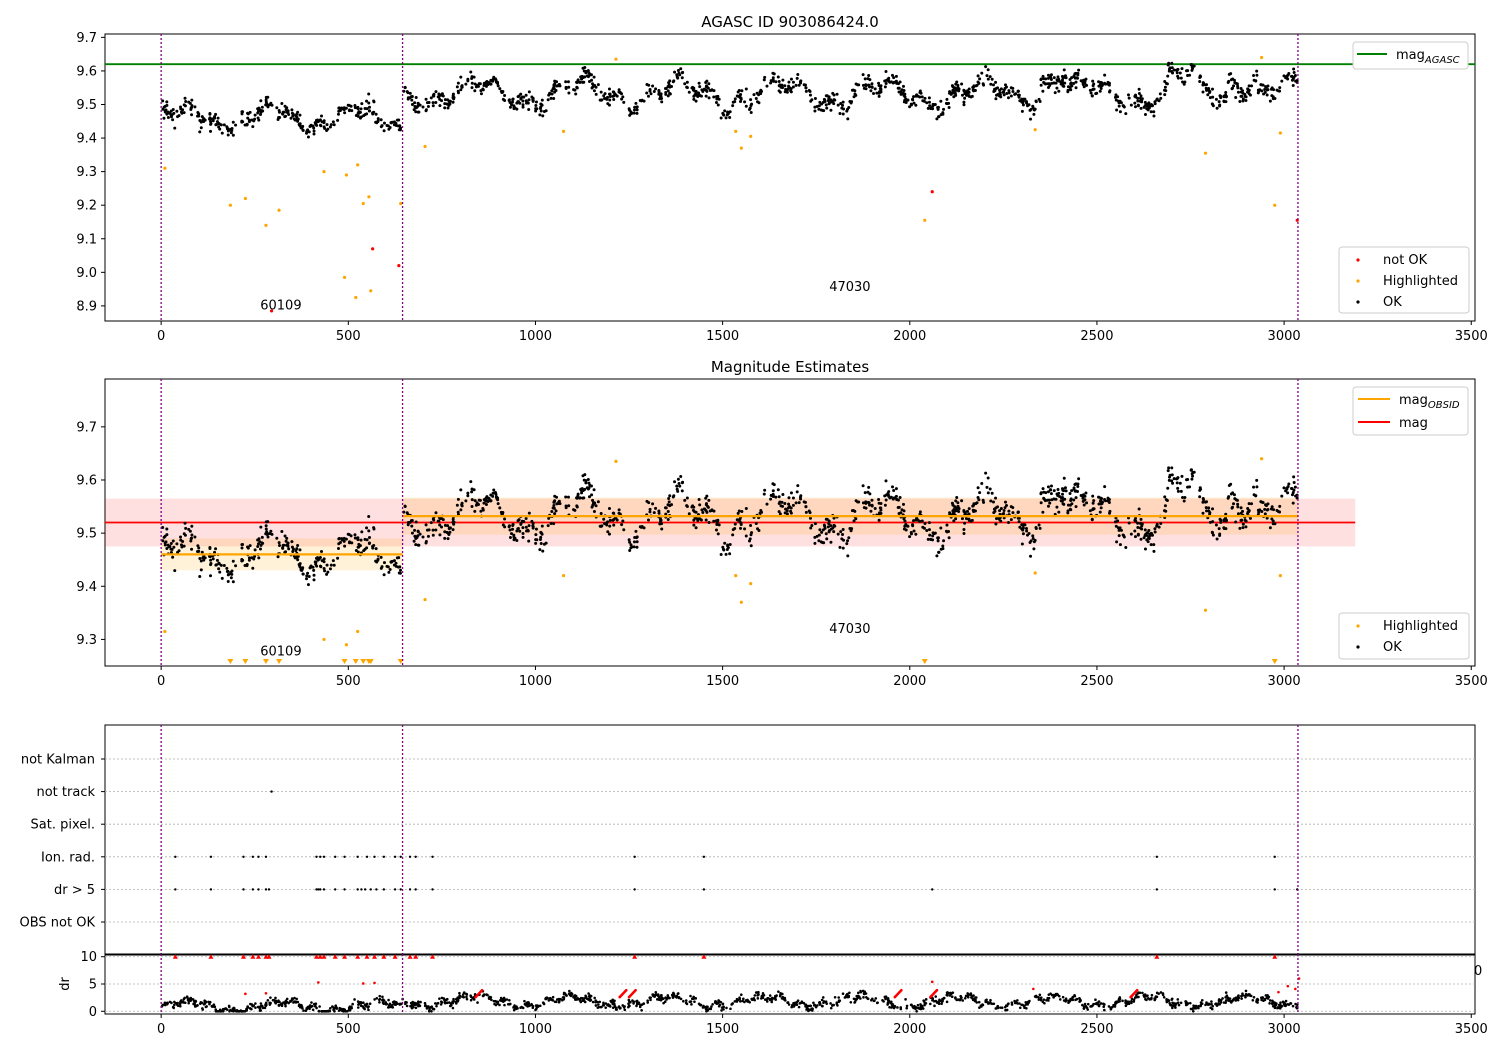 The height and width of the screenshot is (1050, 1500). What do you see at coordinates (363, 661) in the screenshot?
I see `clipped-marker` at bounding box center [363, 661].